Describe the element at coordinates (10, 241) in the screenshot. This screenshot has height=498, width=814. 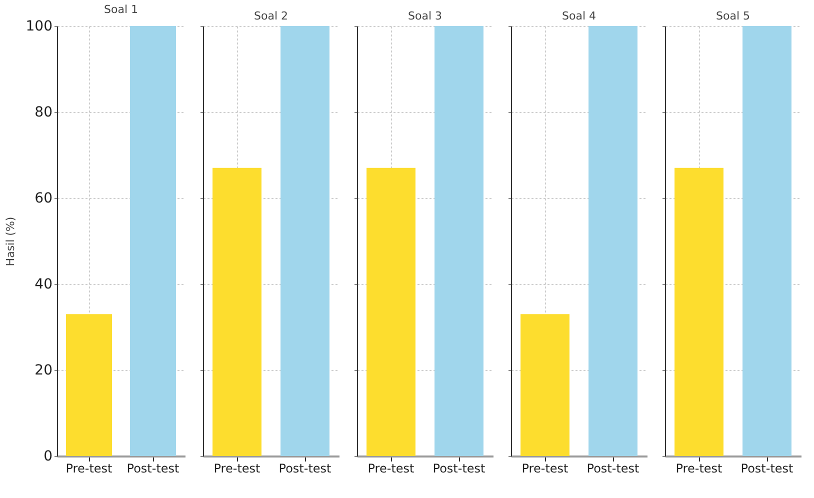
I see `y-axis-title: Hasil (%)` at that location.